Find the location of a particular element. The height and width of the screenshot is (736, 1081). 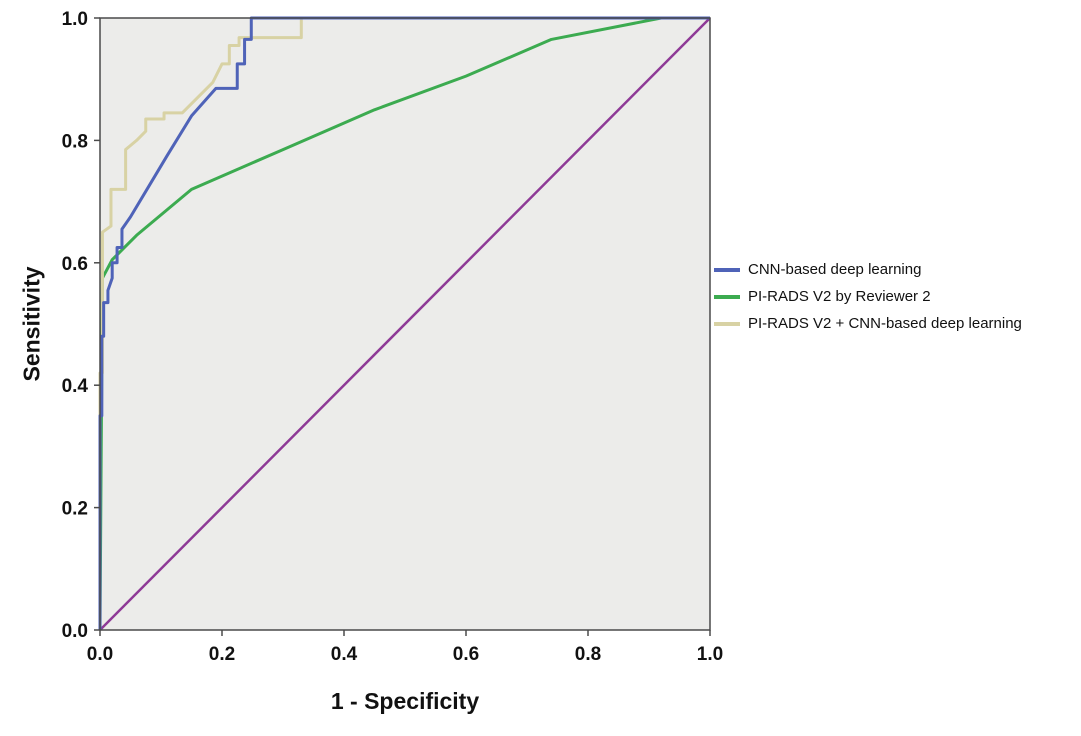

x-tick-label: 1.0 is located at coordinates (710, 654).